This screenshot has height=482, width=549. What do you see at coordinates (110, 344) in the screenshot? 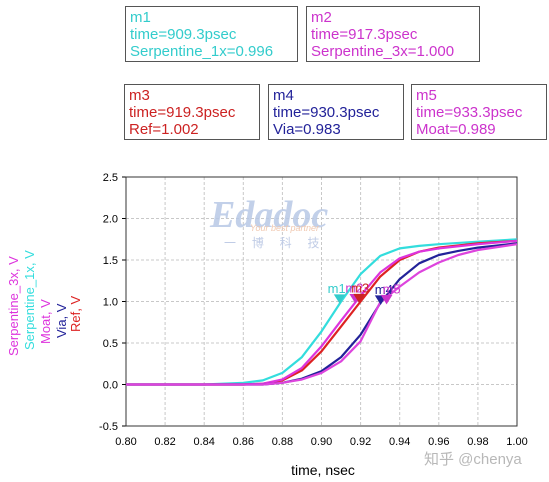
I see `y-tick-label: 0.5` at bounding box center [110, 344].